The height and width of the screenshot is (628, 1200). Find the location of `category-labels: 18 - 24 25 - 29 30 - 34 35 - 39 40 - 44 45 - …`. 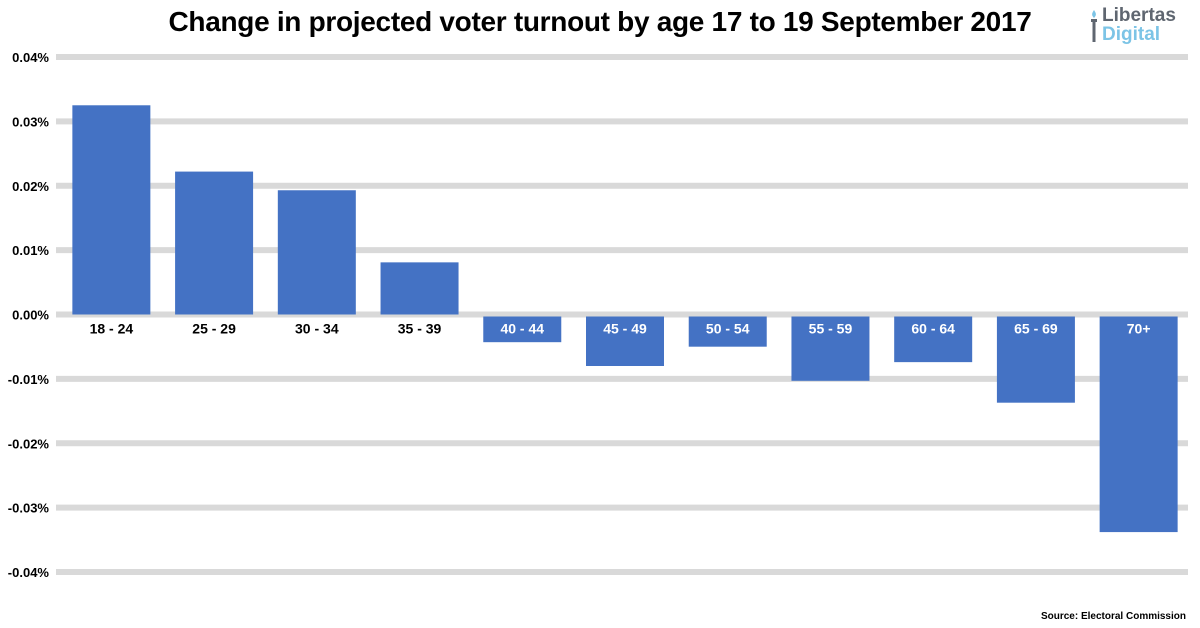

category-labels: 18 - 24 25 - 29 30 - 34 35 - 39 40 - 44 45 - … is located at coordinates (620, 329).